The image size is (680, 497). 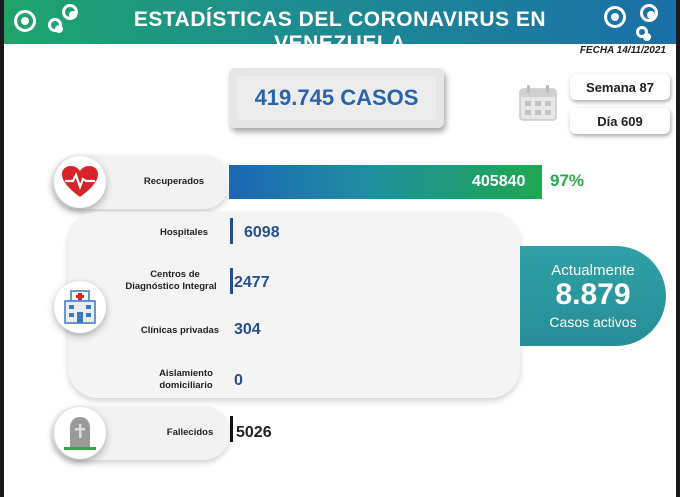 What do you see at coordinates (254, 432) in the screenshot?
I see `deaths-value: 5026` at bounding box center [254, 432].